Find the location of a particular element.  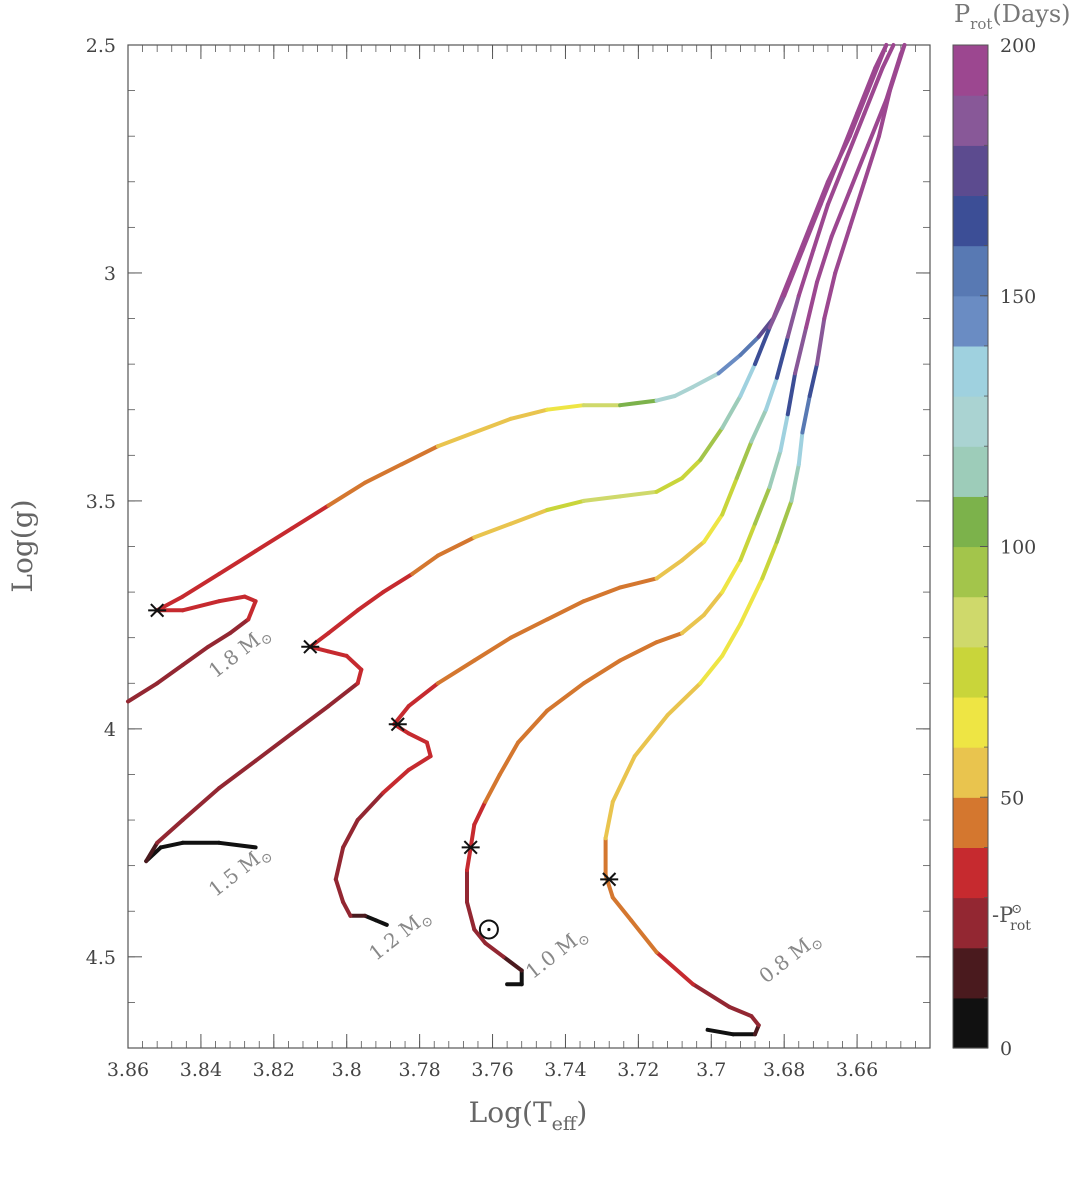

y-tick-label: 3.5 is located at coordinates (101, 502).